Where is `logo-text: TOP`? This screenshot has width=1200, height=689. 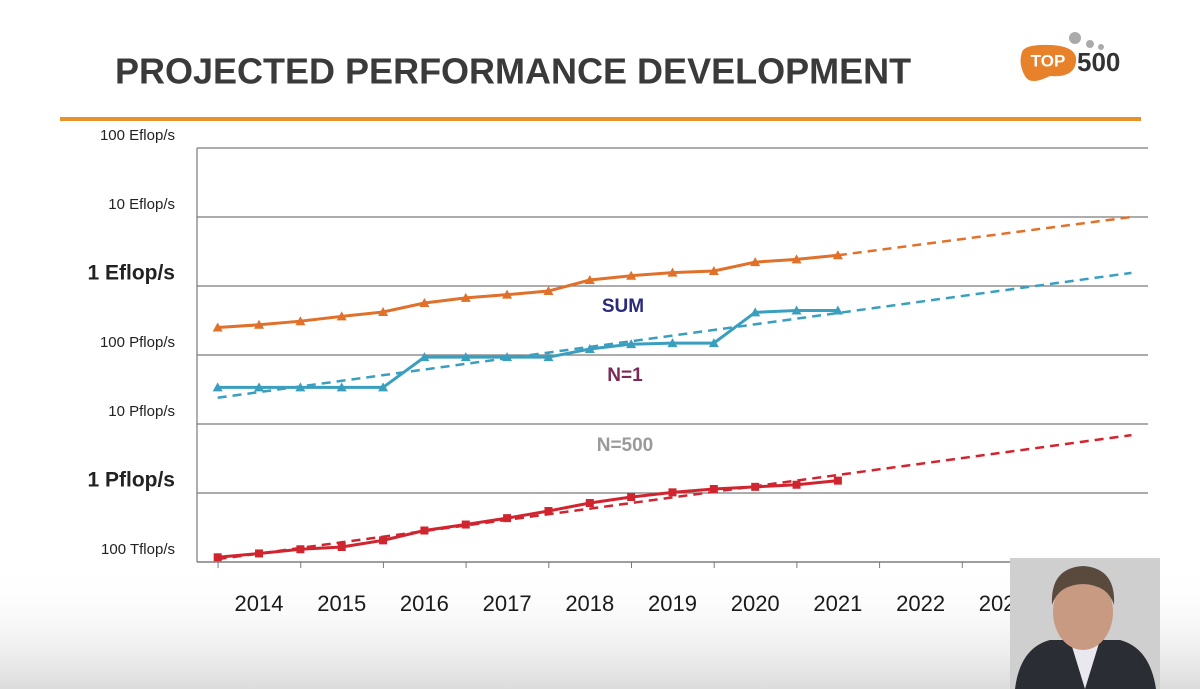
logo-text: TOP is located at coordinates (1048, 60).